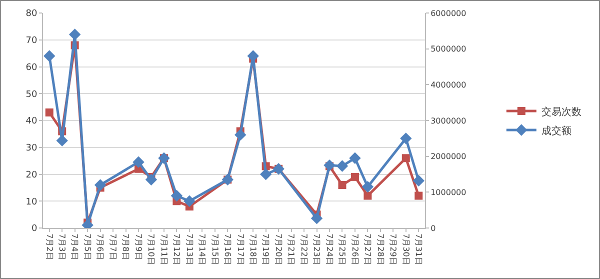 This screenshot has width=600, height=279. Describe the element at coordinates (433, 228) in the screenshot. I see `y2-tick-label: 0` at that location.